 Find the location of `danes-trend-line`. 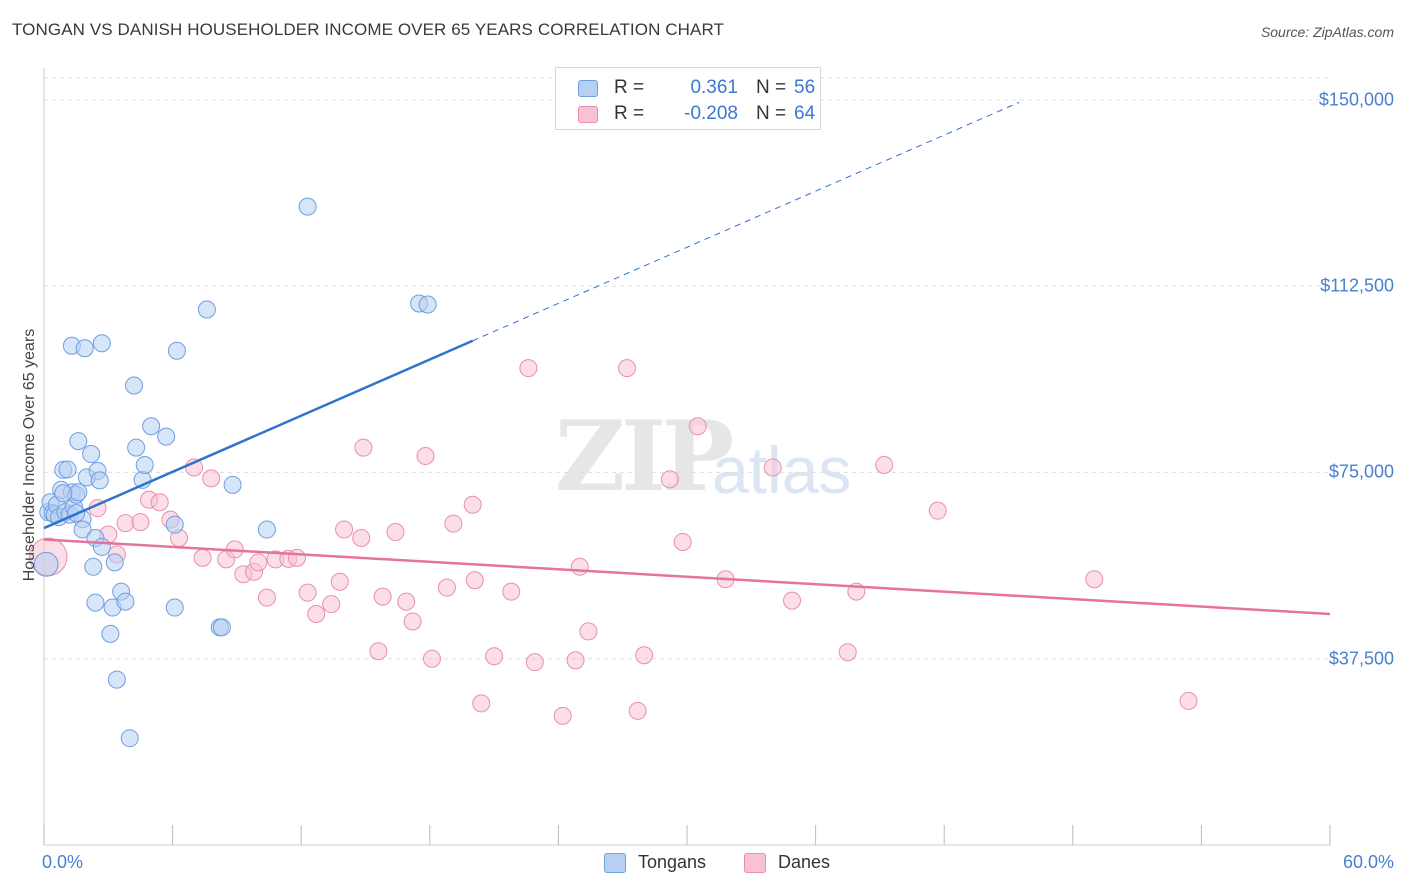

danes-trend-line is located at coordinates (687, 577).